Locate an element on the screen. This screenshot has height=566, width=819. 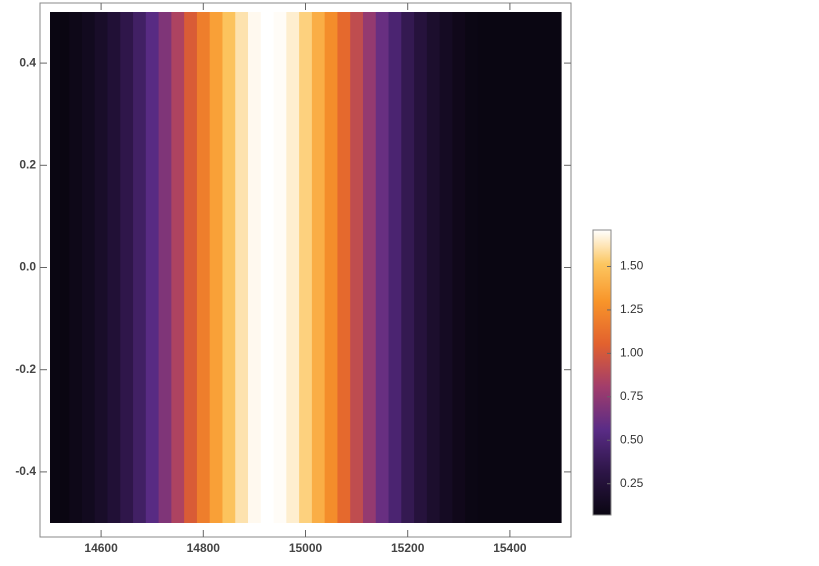
colorbar-tick-label: 0.75 is located at coordinates (632, 396).